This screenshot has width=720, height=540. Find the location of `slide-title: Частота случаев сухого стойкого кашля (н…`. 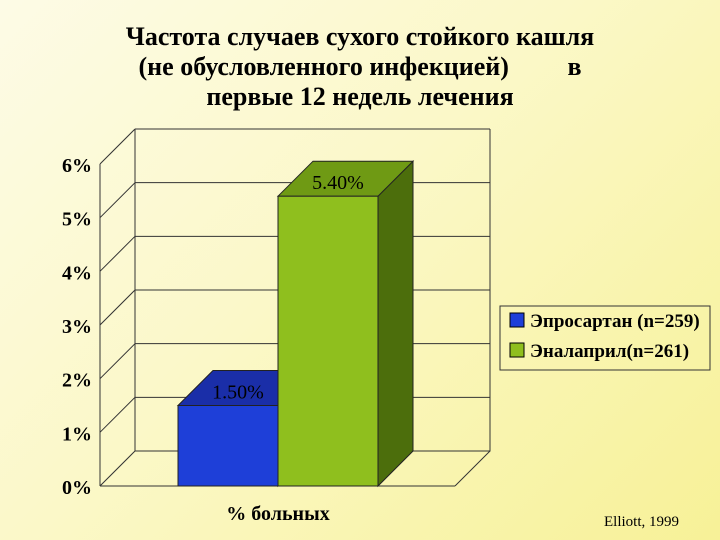

slide-title: Частота случаев сухого стойкого кашля (н… is located at coordinates (360, 67).